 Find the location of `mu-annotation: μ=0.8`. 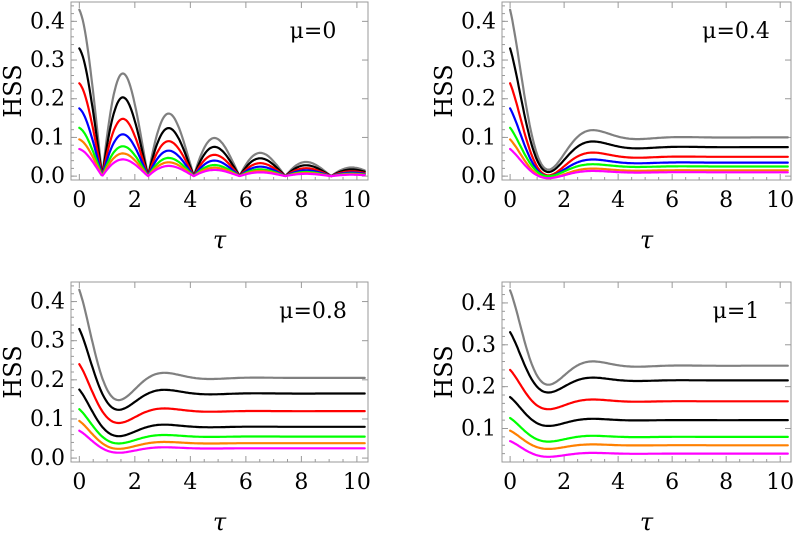

mu-annotation: μ=0.8 is located at coordinates (313, 311).